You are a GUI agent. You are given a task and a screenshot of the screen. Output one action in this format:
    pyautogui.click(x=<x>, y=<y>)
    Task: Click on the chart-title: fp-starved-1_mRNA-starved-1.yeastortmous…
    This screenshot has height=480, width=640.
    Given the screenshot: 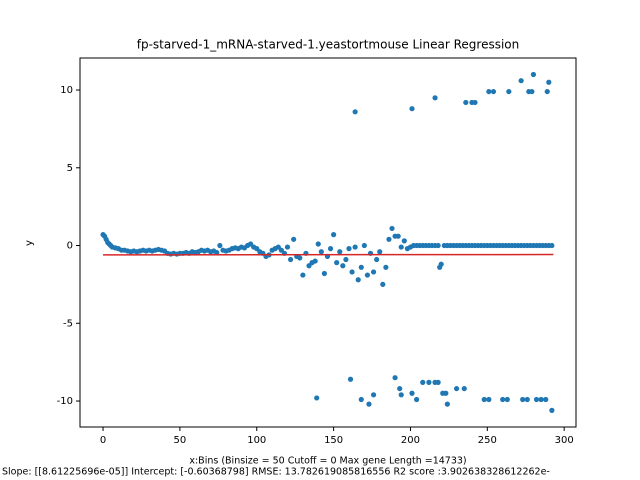 What is the action you would take?
    pyautogui.click(x=328, y=45)
    